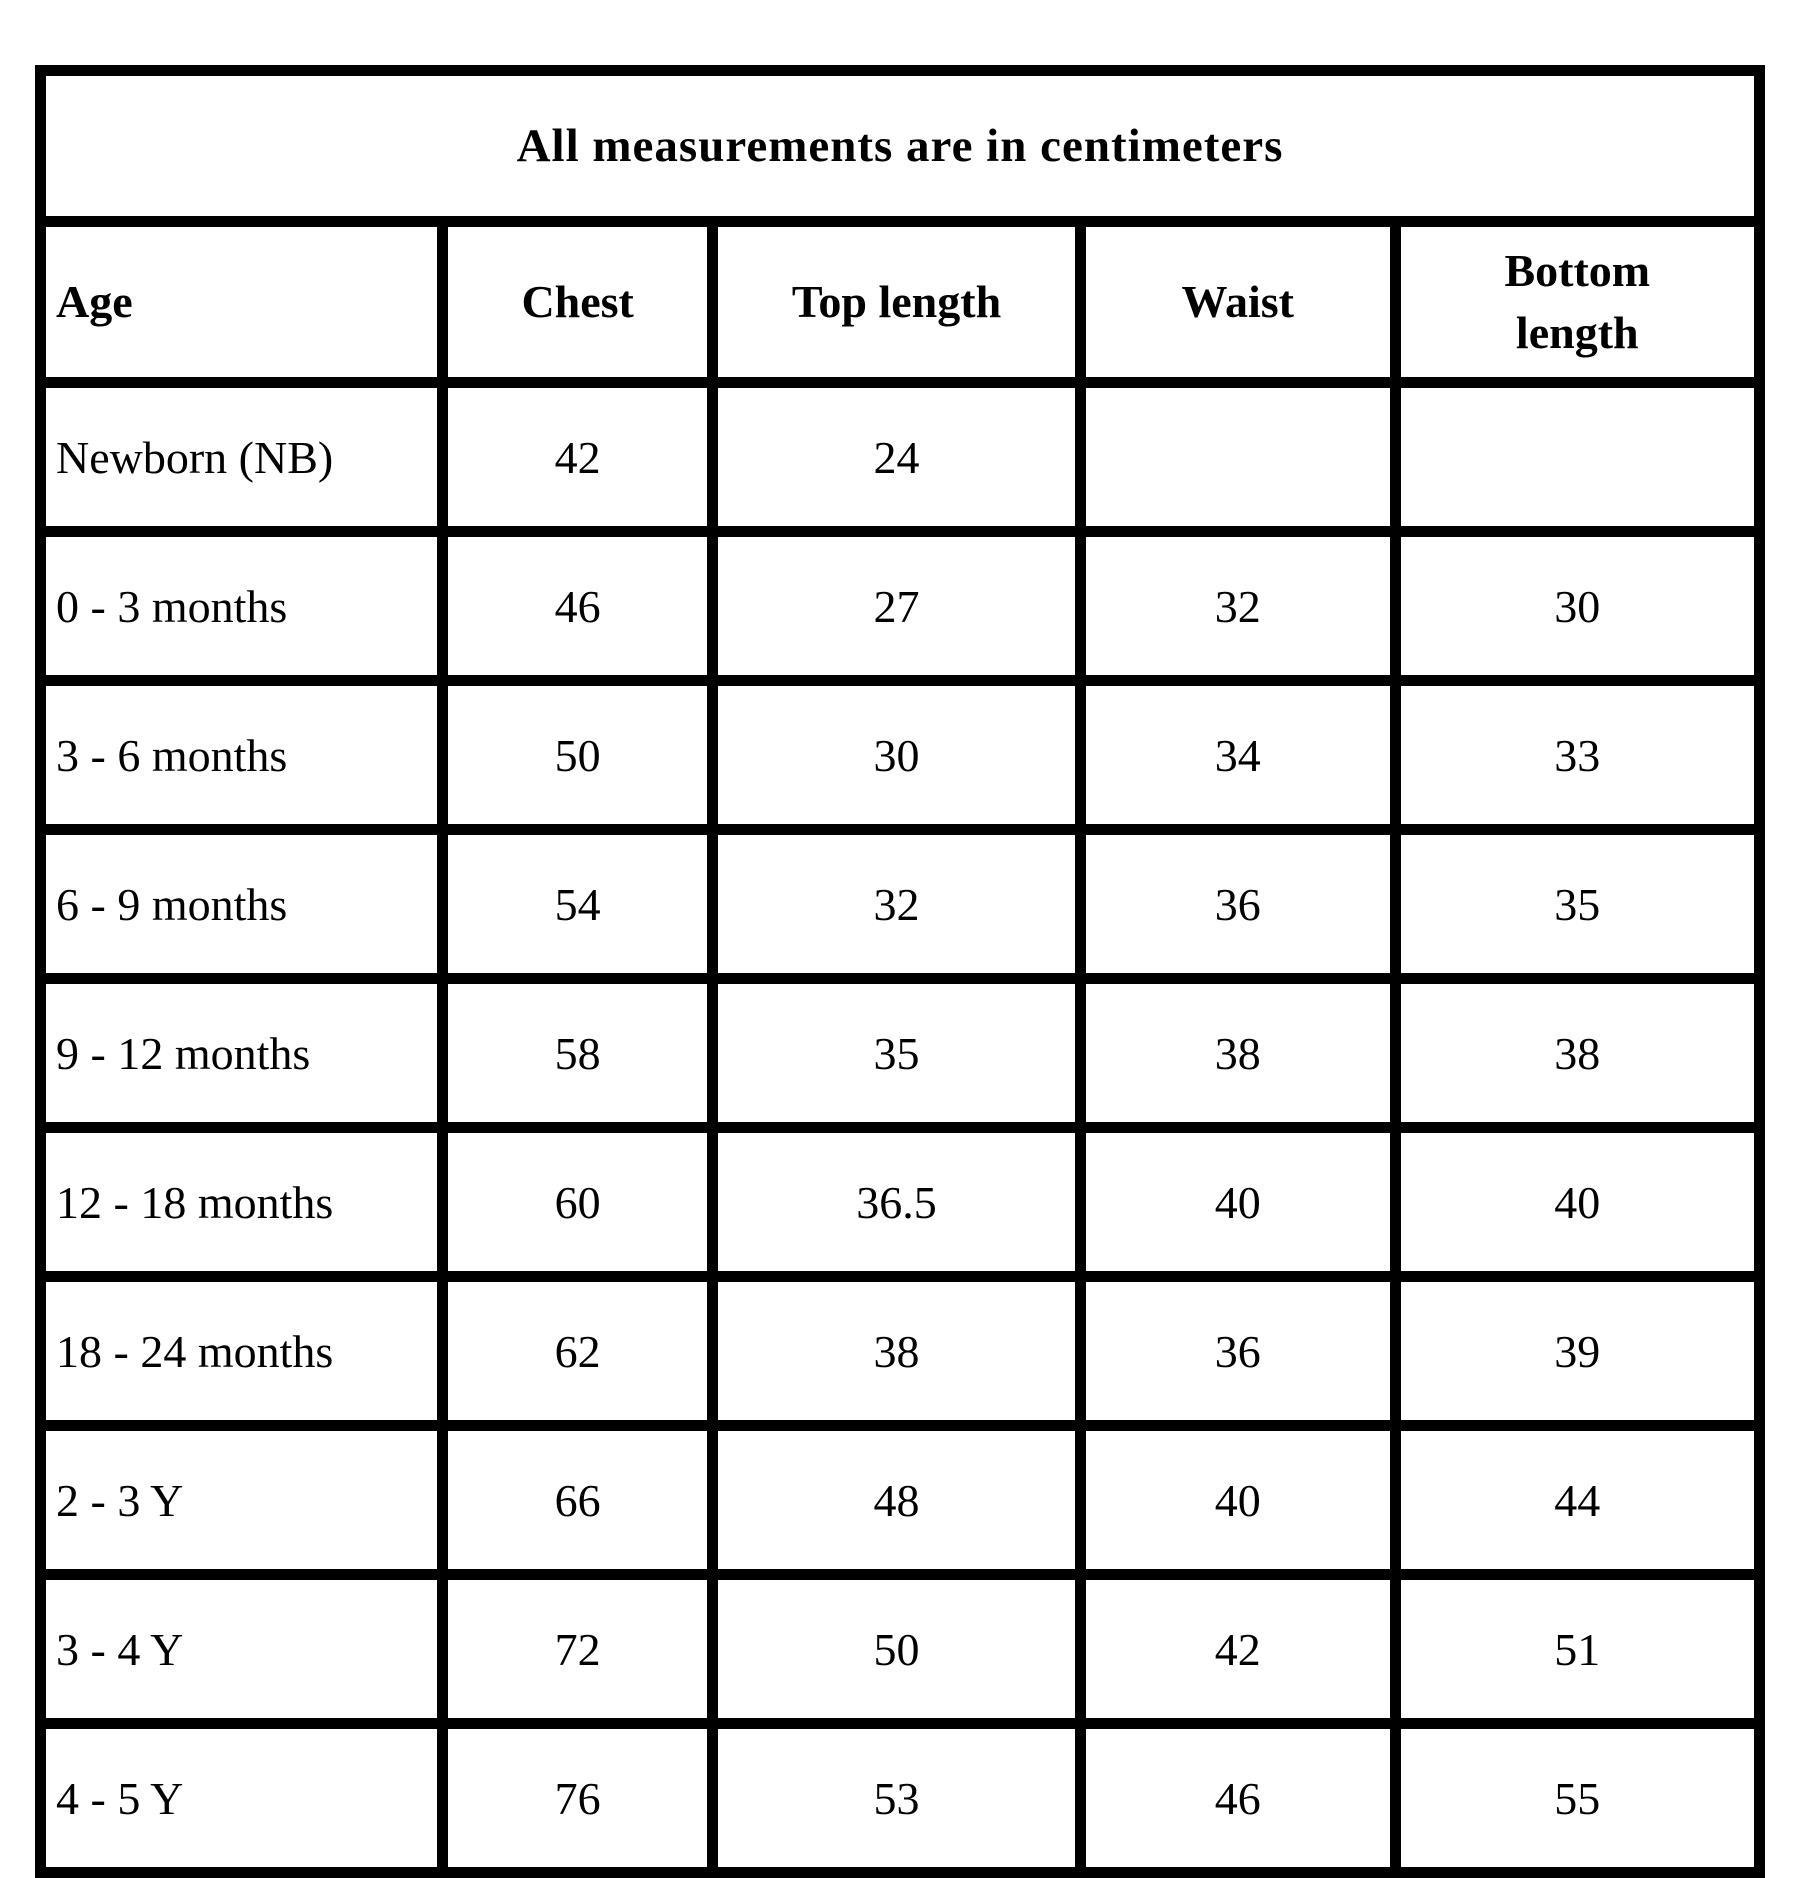 The width and height of the screenshot is (1800, 1878). What do you see at coordinates (578, 1202) in the screenshot?
I see `chest-cell: 60` at bounding box center [578, 1202].